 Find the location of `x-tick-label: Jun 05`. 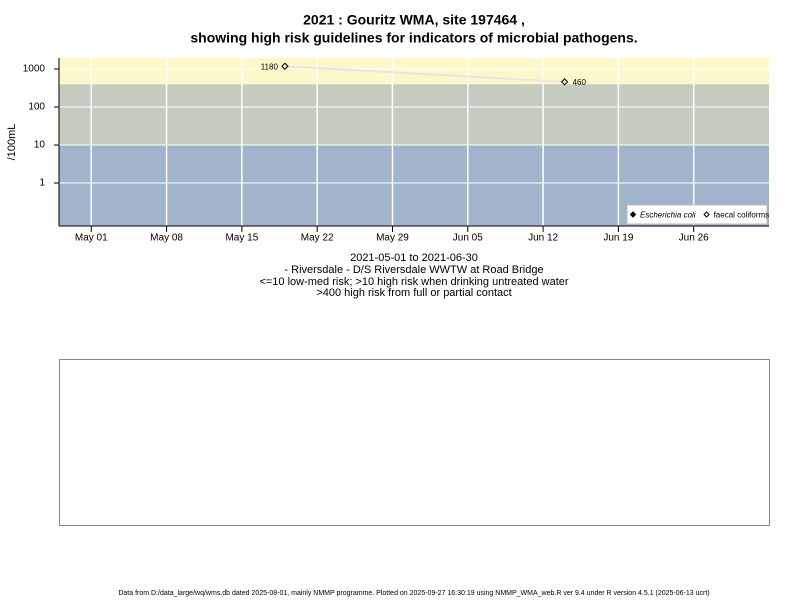

x-tick-label: Jun 05 is located at coordinates (468, 238).